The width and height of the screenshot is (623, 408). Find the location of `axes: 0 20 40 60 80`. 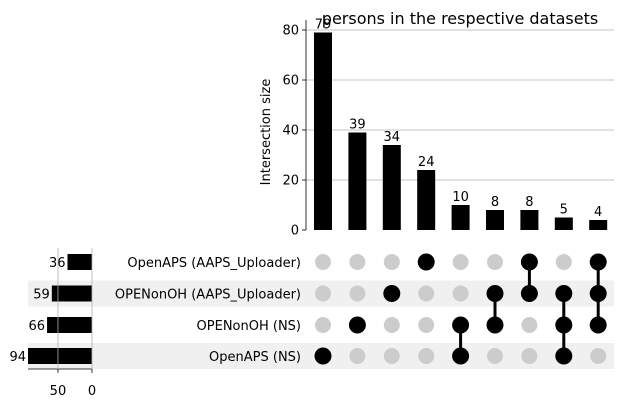

axes: 0 20 40 60 80 is located at coordinates (294, 129).